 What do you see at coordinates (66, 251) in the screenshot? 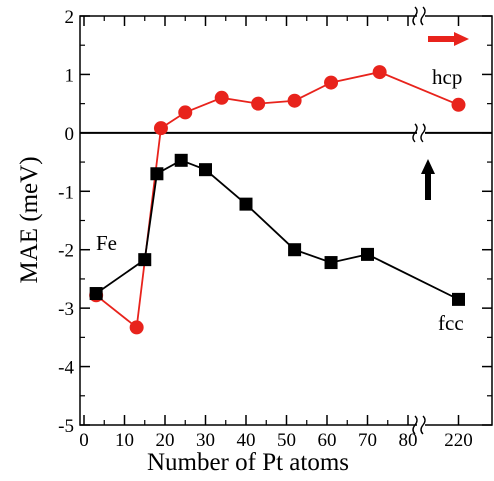
I see `y-tick-label: -2` at bounding box center [66, 251].